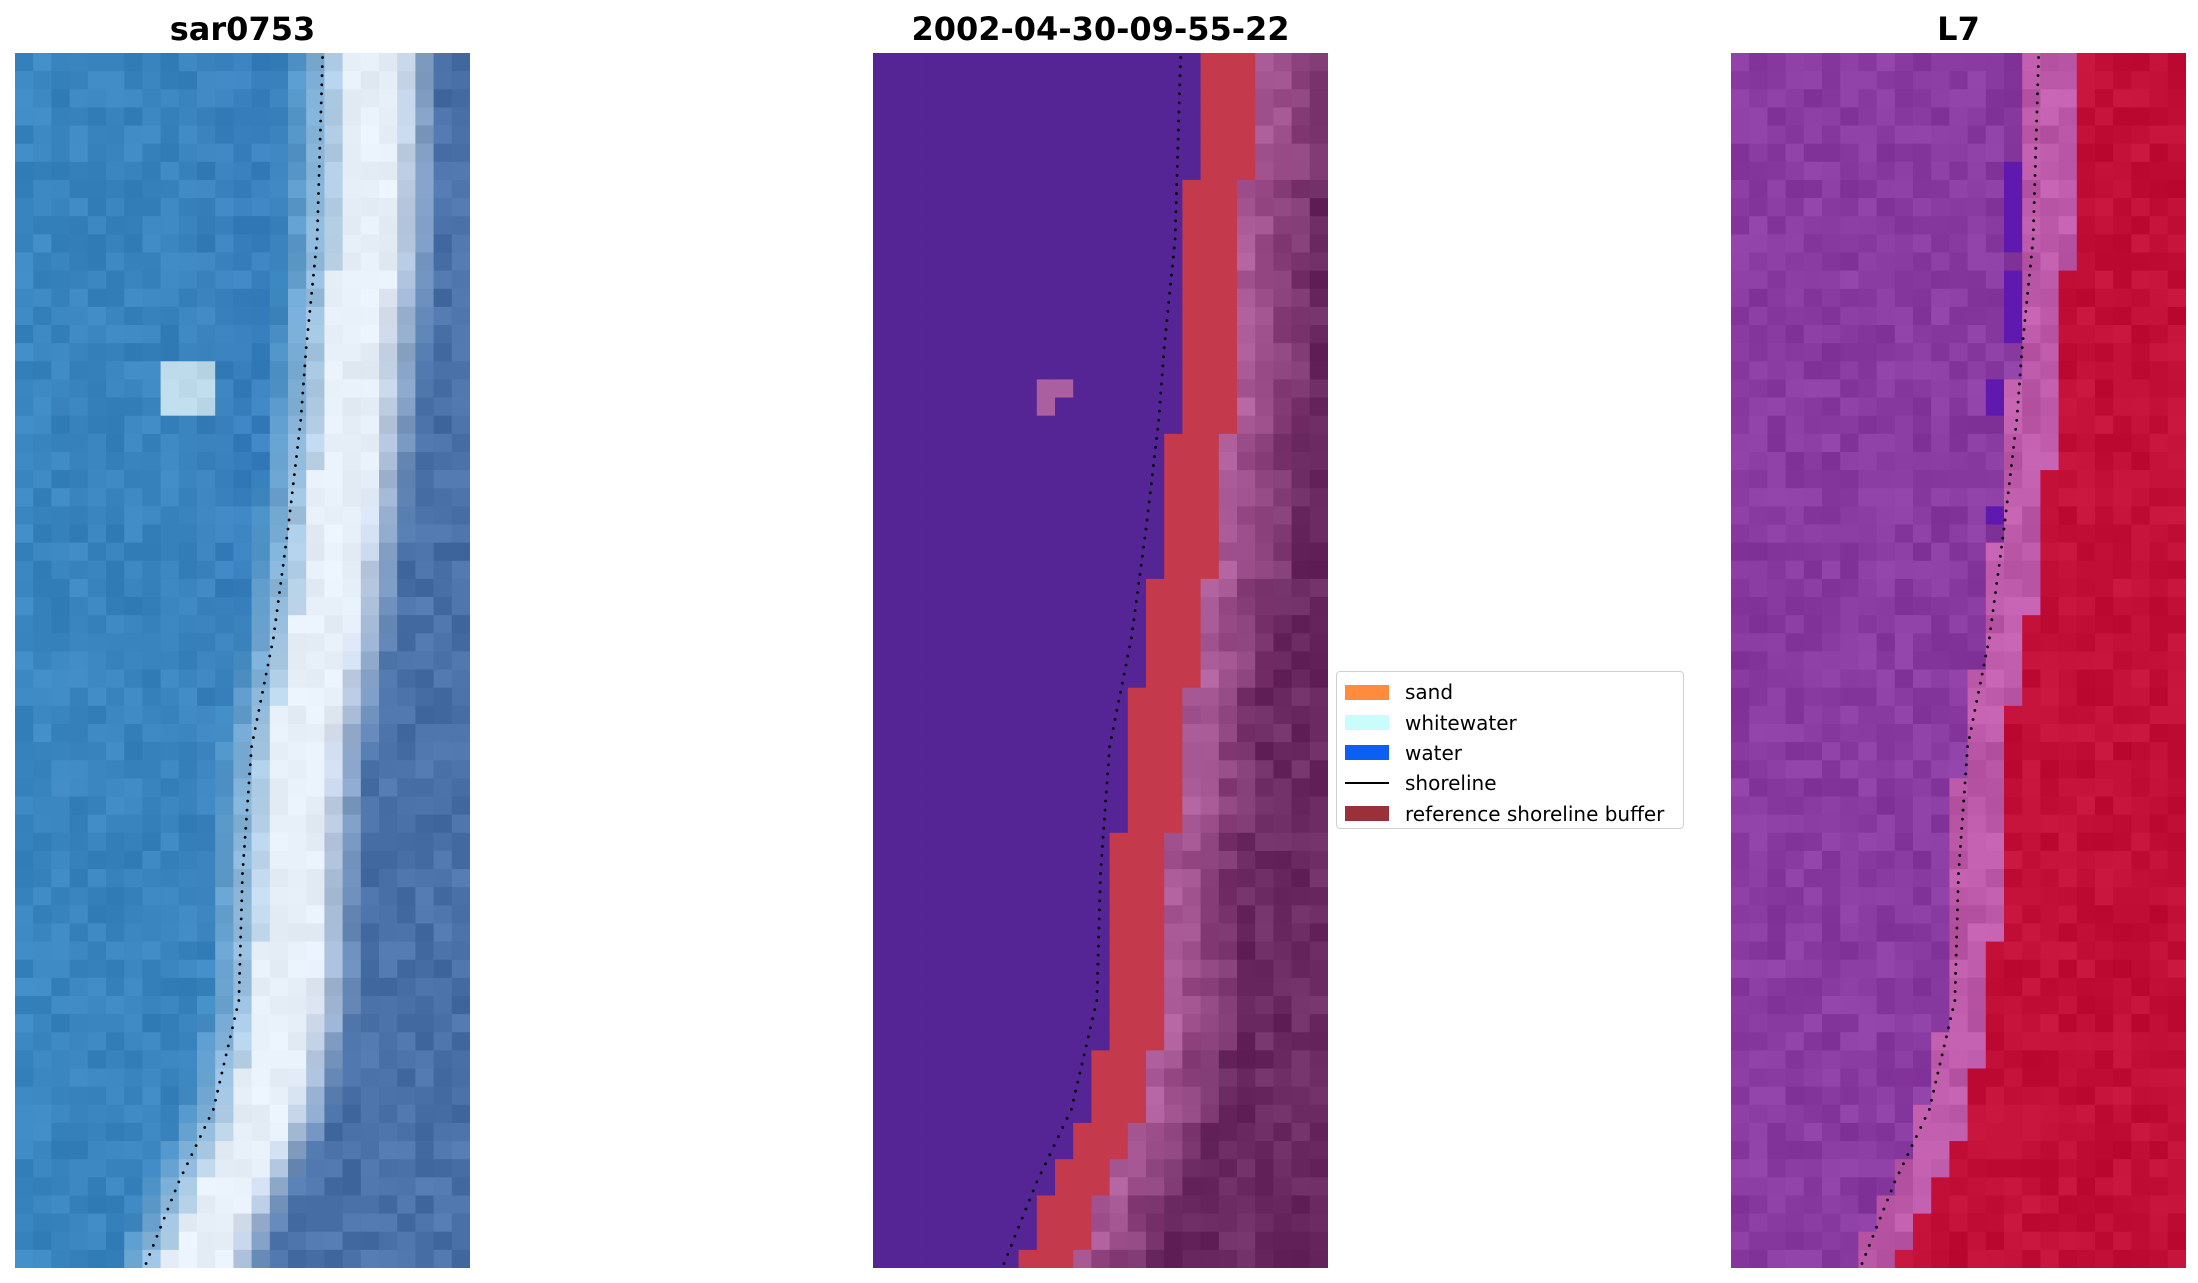  Describe the element at coordinates (1514, 783) in the screenshot. I see `legend-item-shoreline: shoreline` at that location.